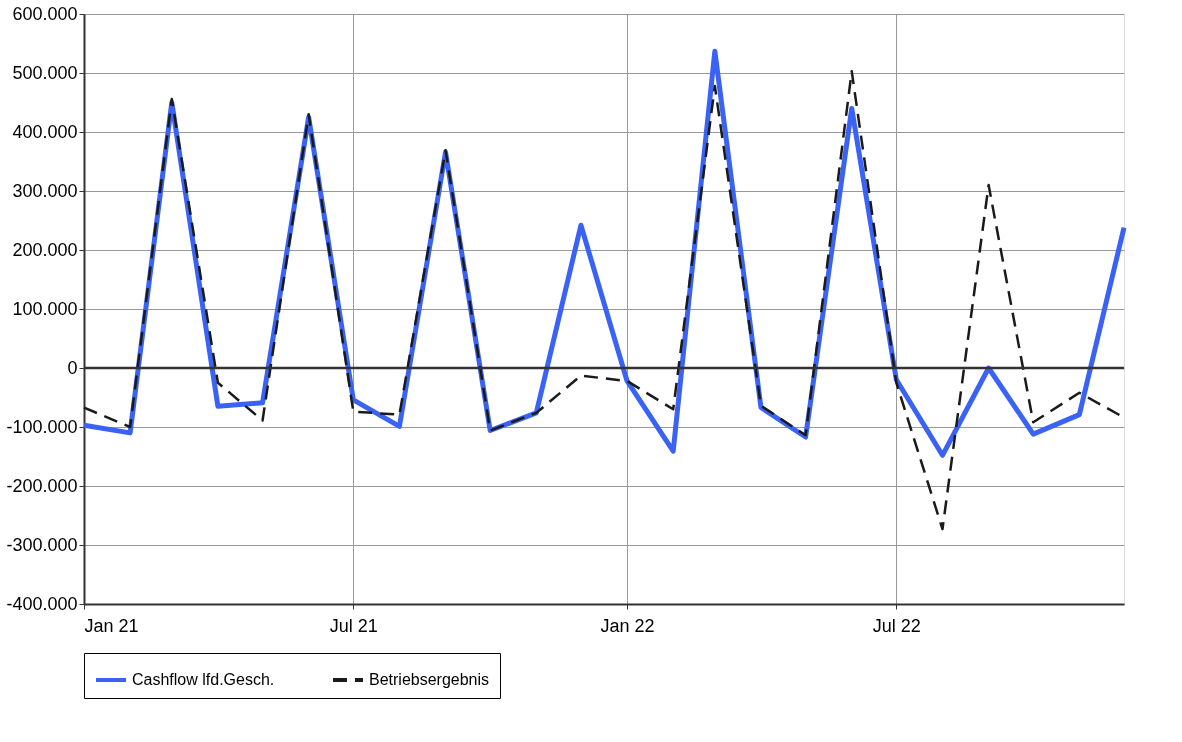  I want to click on y-tick-label: 600.000, so click(45, 13).